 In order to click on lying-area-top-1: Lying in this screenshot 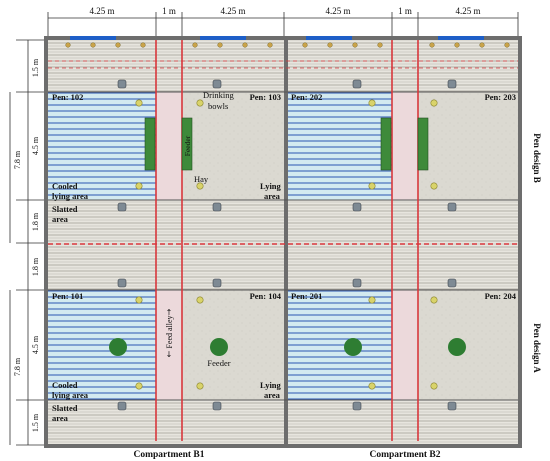, I will do `click(271, 186)`.